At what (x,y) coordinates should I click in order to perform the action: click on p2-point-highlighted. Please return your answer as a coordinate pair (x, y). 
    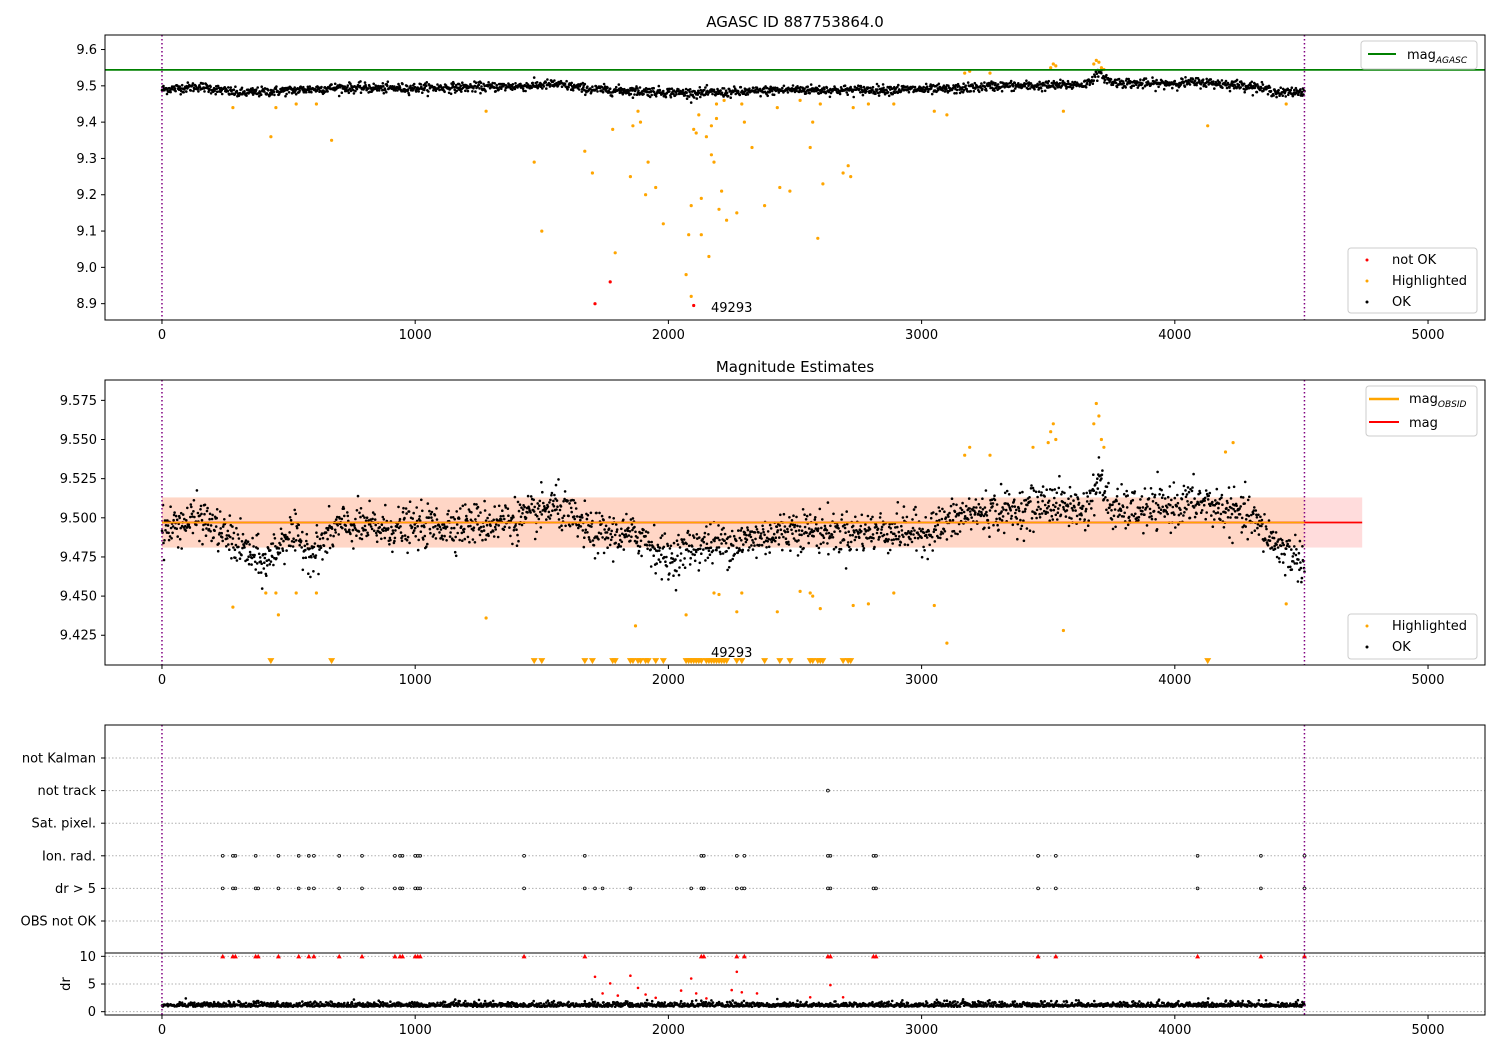
    Looking at the image, I should click on (1048, 443).